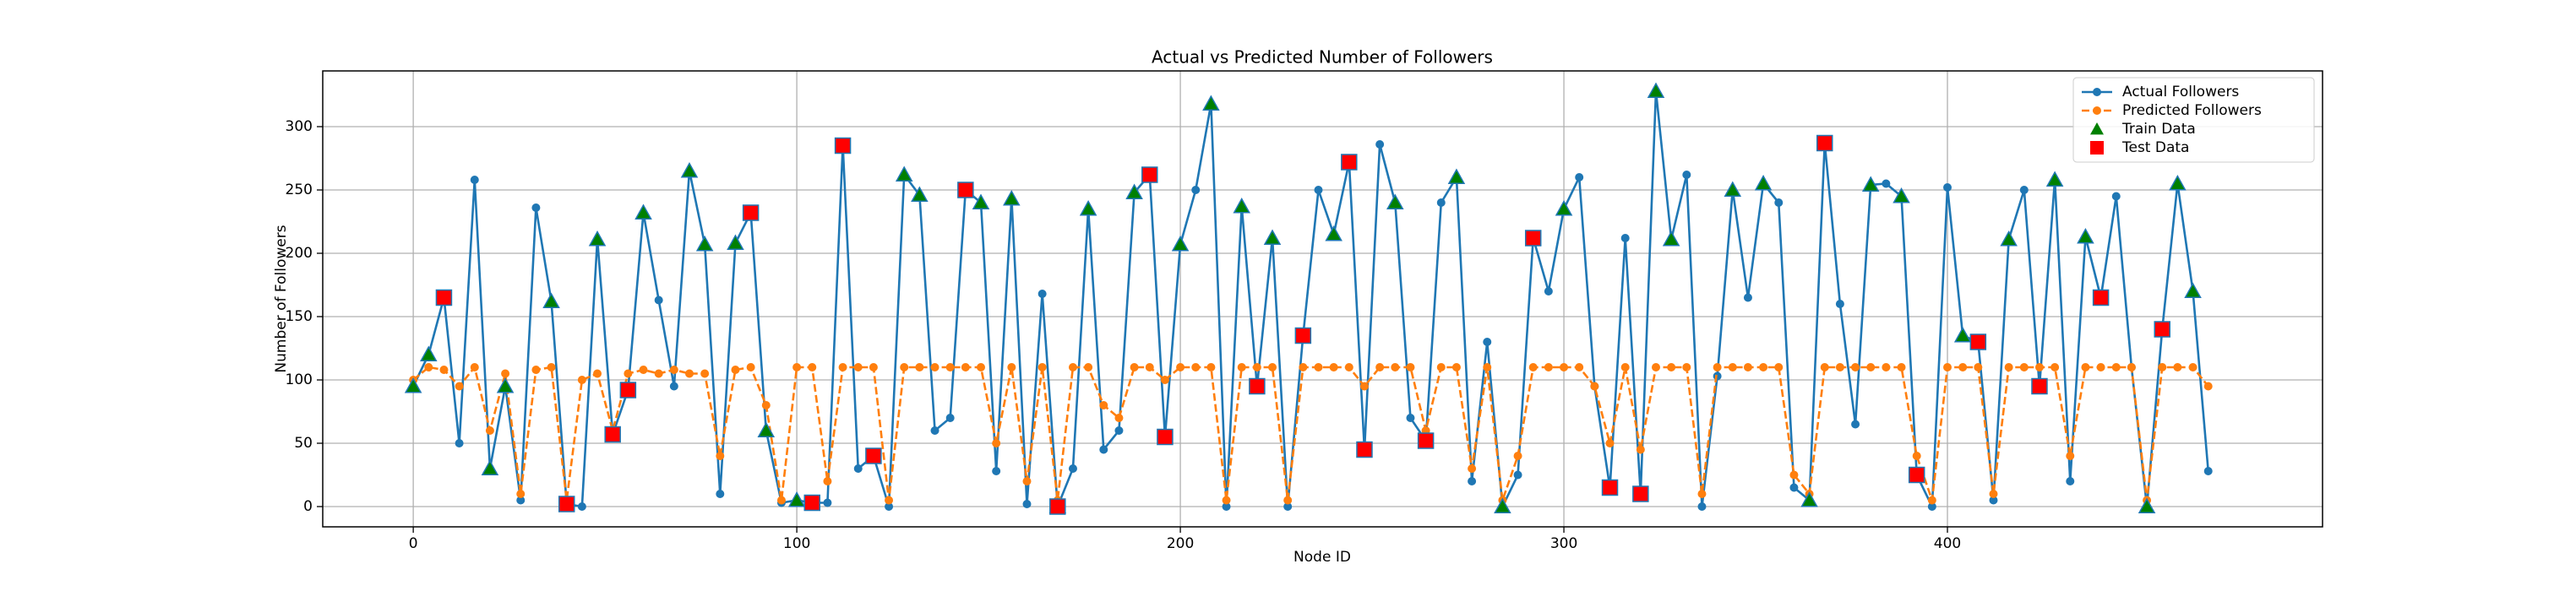 The height and width of the screenshot is (591, 2576). What do you see at coordinates (299, 190) in the screenshot?
I see `y-tick-label: 250` at bounding box center [299, 190].